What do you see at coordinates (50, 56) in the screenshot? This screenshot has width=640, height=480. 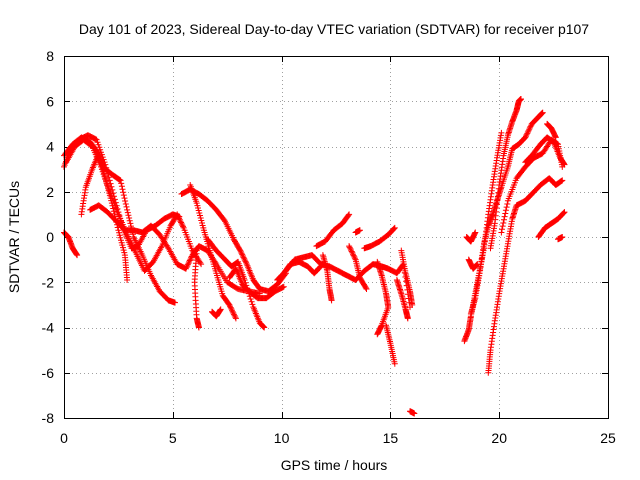 I see `y-tick-label: 8` at bounding box center [50, 56].